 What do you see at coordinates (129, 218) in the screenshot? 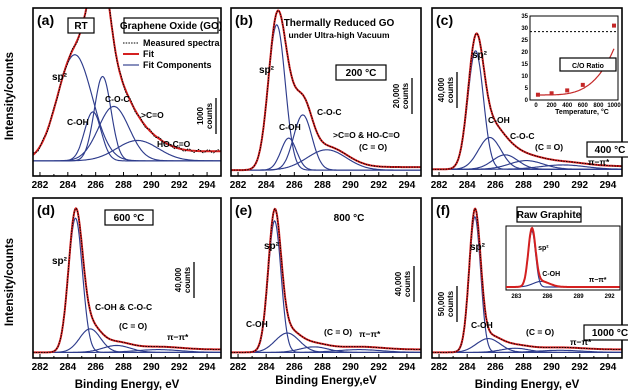
I see `condition-label: 600 °C` at bounding box center [129, 218].